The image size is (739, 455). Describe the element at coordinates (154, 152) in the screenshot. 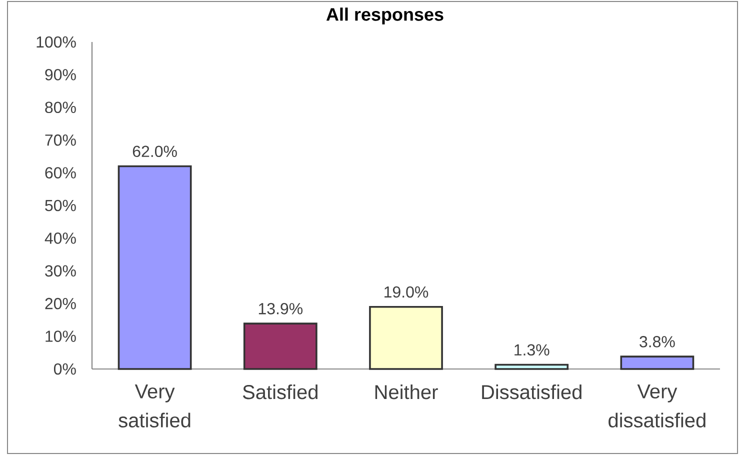

I see `data-label: 62.0%` at that location.